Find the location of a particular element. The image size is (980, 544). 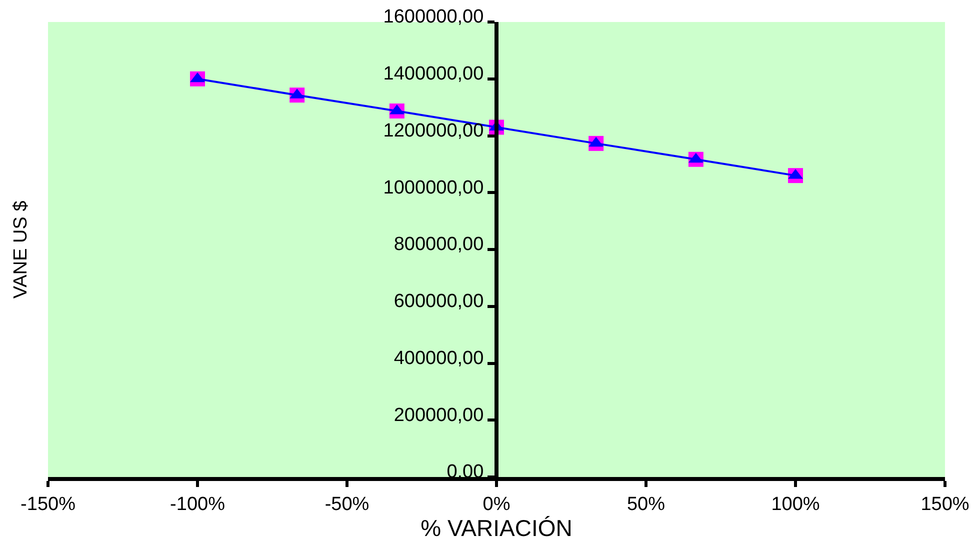

x-tick-label: 150% is located at coordinates (945, 504).